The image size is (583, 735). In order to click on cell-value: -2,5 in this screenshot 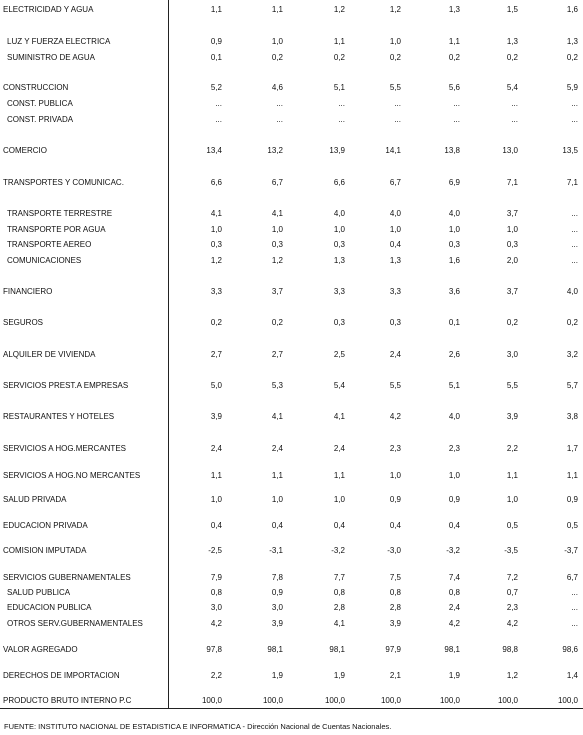, I will do `click(215, 550)`.